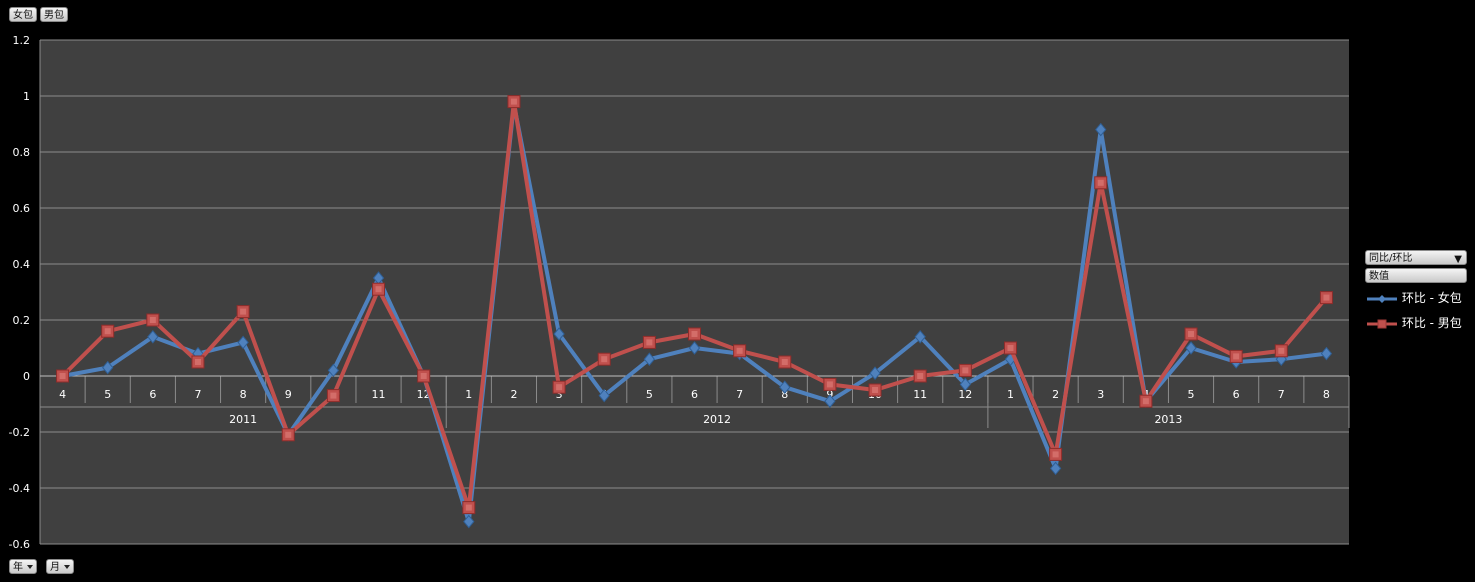  I want to click on y-tick-label: 1, so click(26, 96).